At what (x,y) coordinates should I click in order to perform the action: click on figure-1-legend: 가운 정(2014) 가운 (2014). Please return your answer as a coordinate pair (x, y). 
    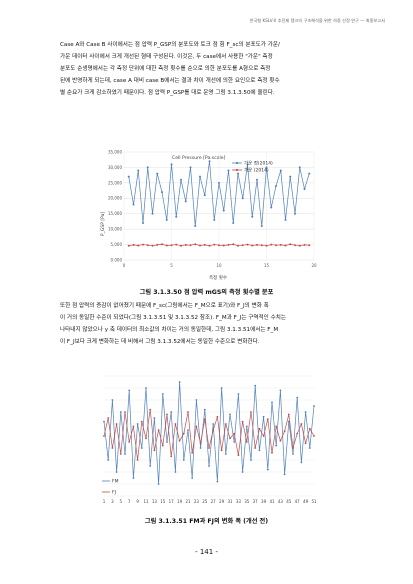
    Looking at the image, I should click on (252, 167).